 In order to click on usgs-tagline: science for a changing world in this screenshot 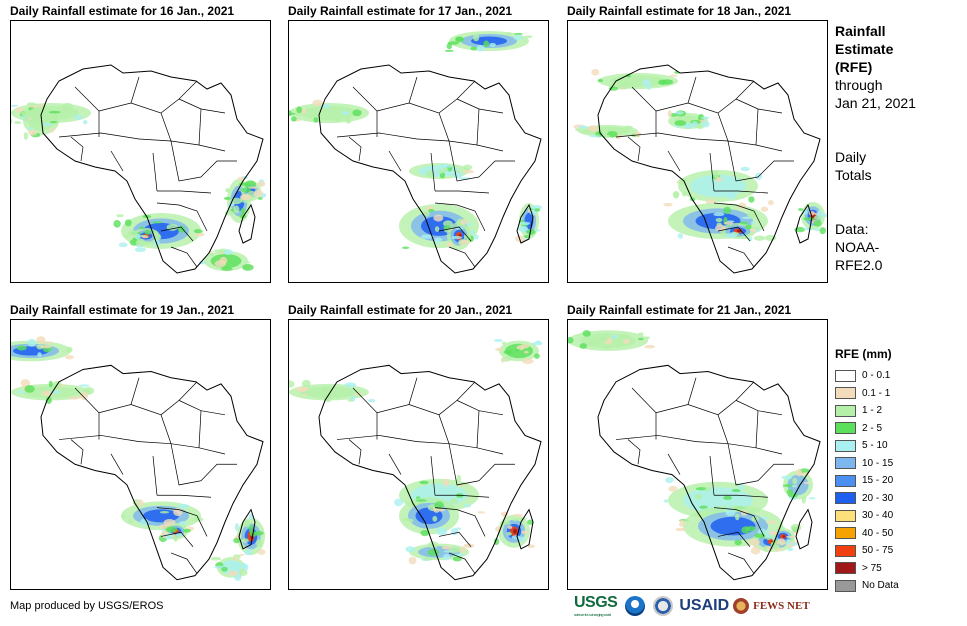, I will do `click(592, 614)`.